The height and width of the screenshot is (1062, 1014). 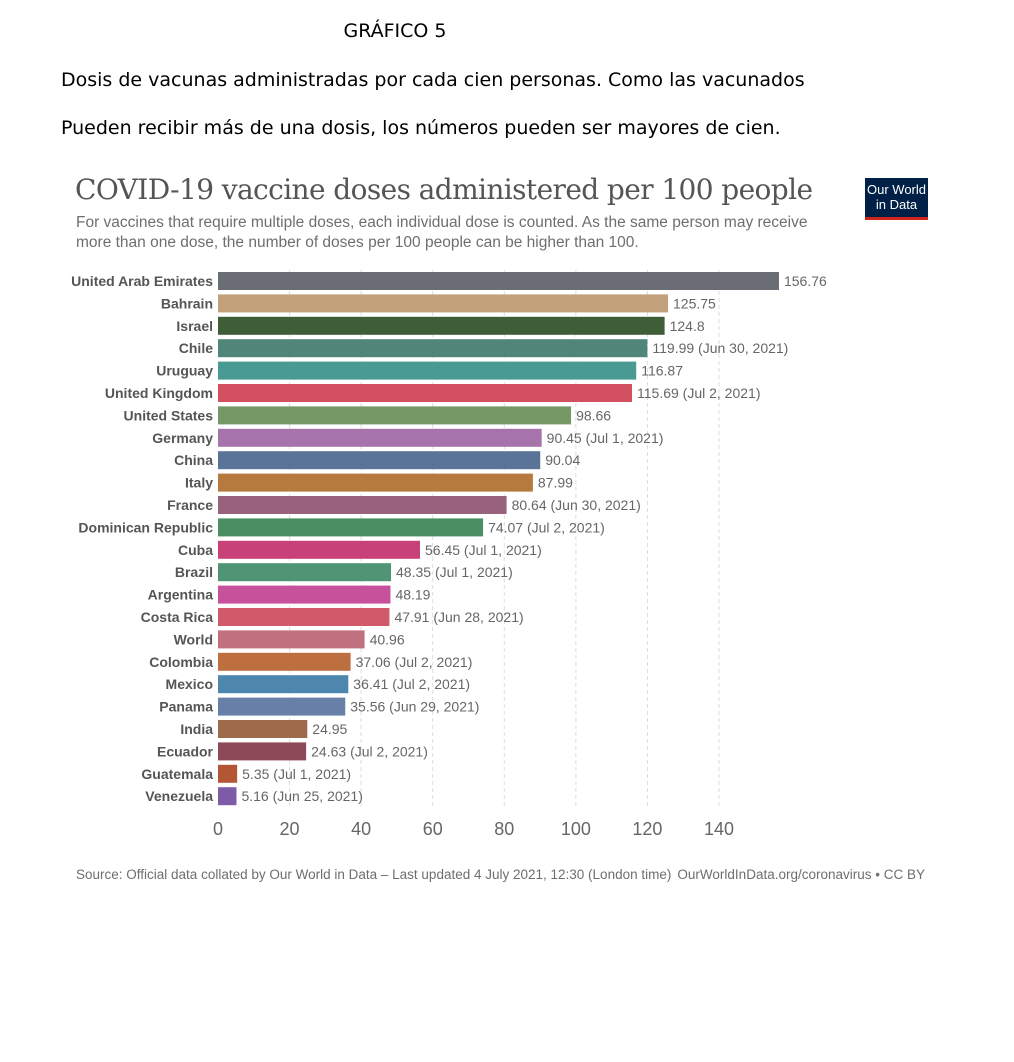 I want to click on bar-france, so click(x=362, y=505).